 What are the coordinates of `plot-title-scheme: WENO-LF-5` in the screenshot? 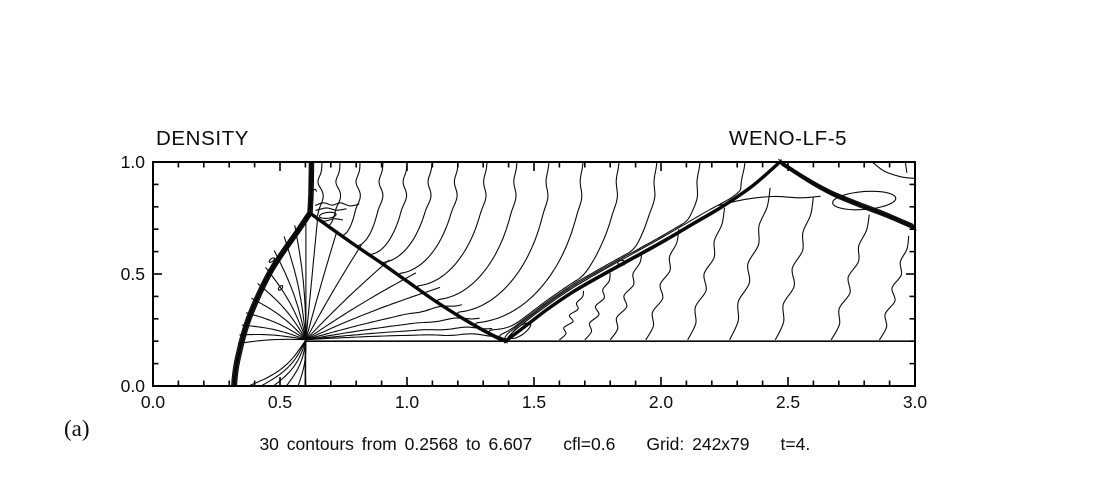 It's located at (788, 138).